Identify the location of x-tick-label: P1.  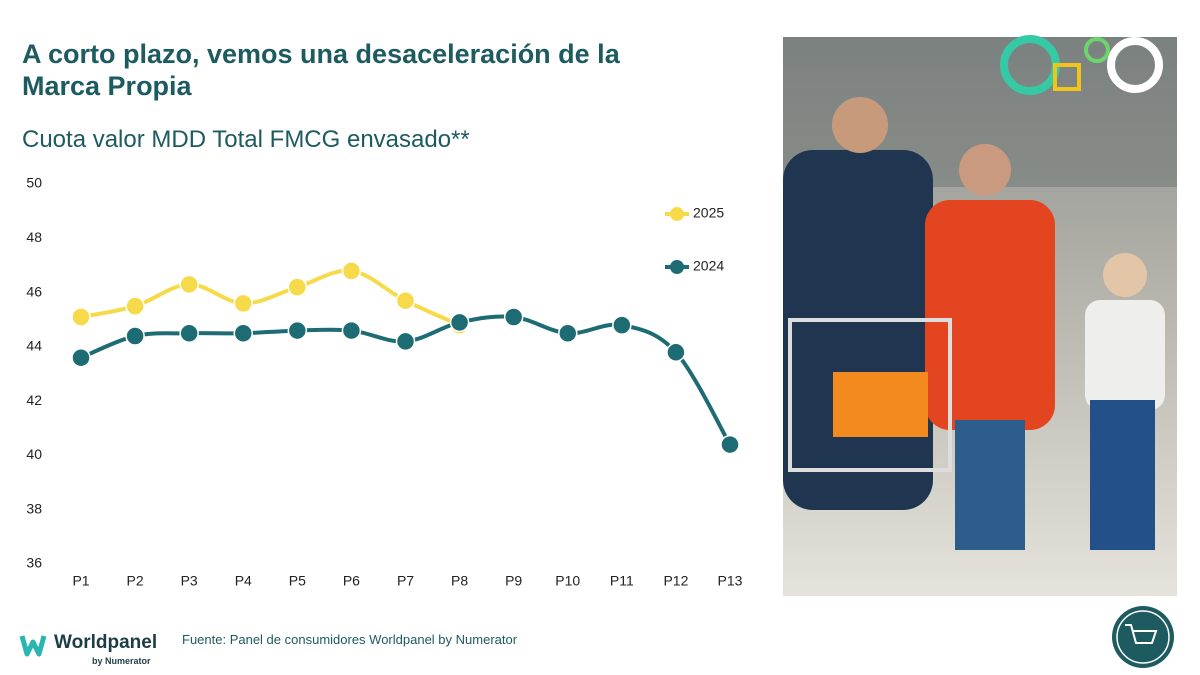
(80, 581).